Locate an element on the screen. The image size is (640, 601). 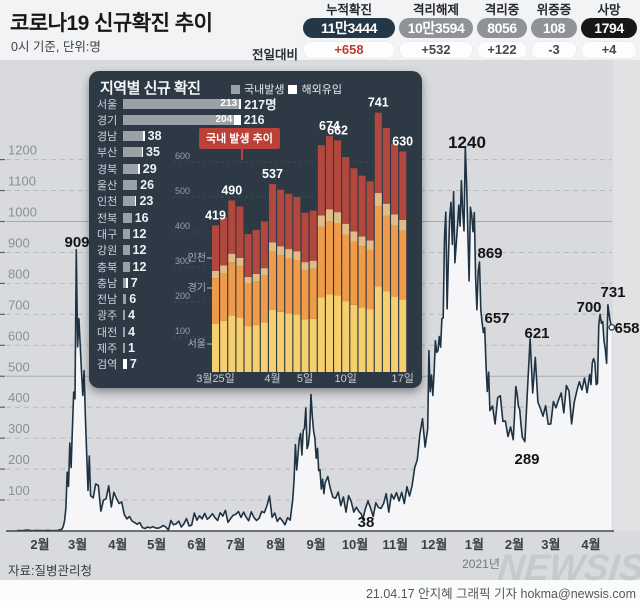
segment-guide-인천: 인천 is located at coordinates (197, 258).